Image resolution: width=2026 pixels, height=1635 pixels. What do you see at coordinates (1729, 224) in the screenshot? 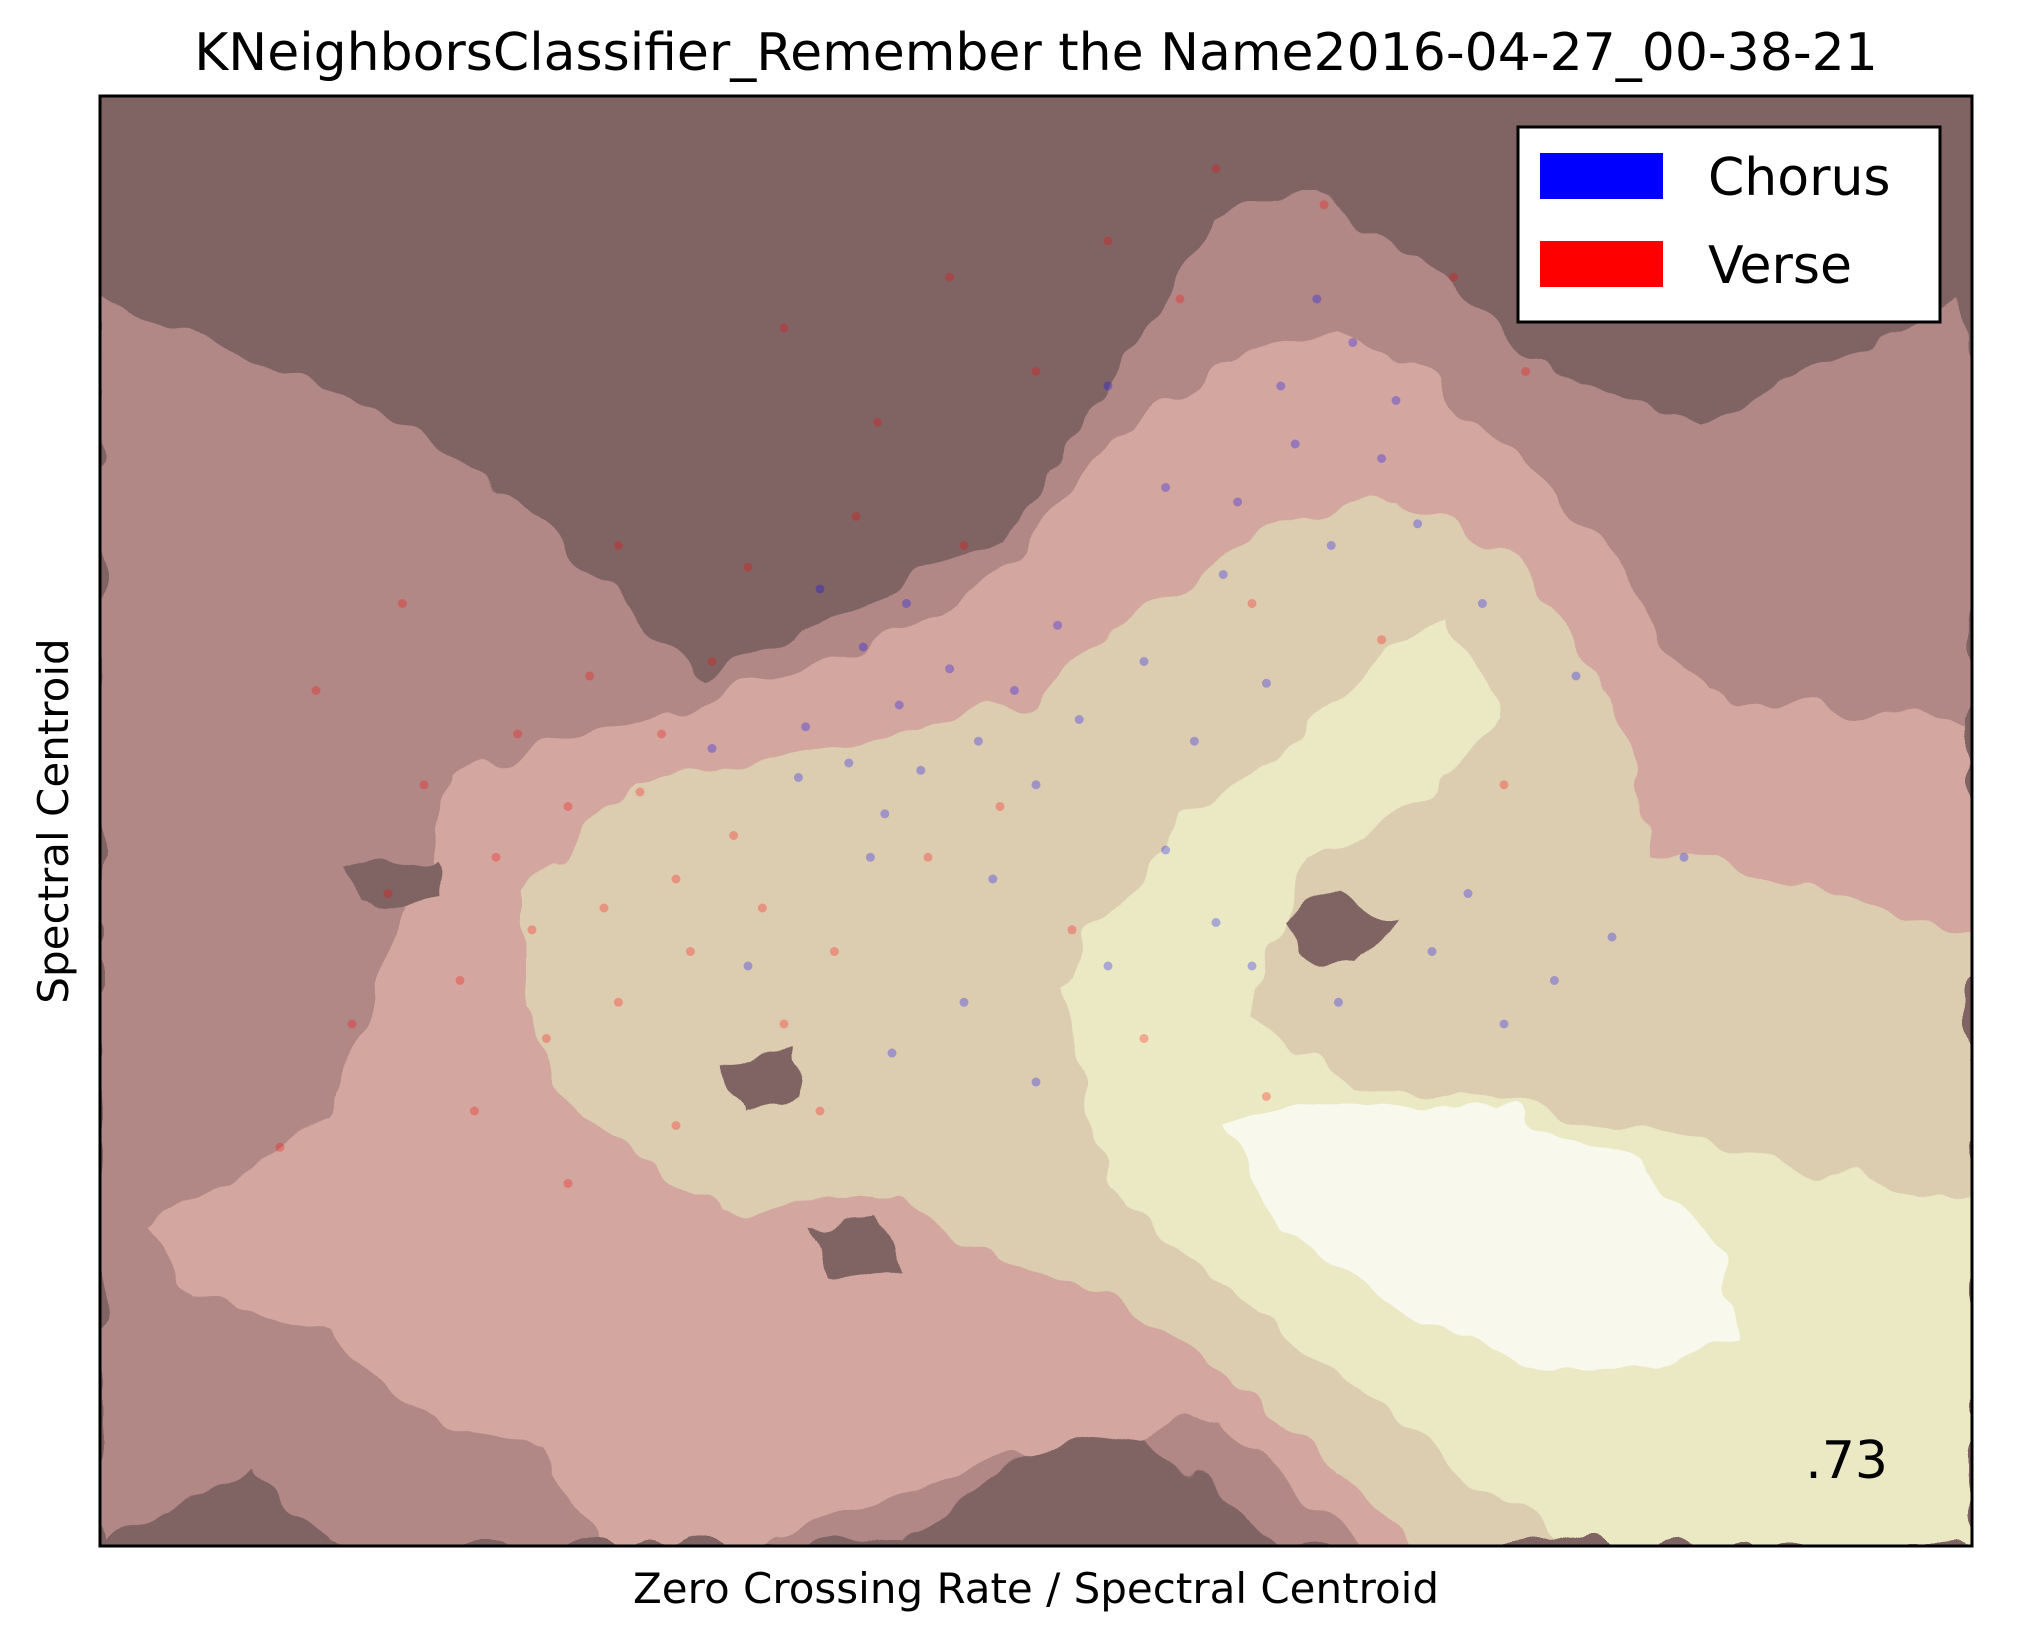
I see `legend: Chorus Verse` at bounding box center [1729, 224].